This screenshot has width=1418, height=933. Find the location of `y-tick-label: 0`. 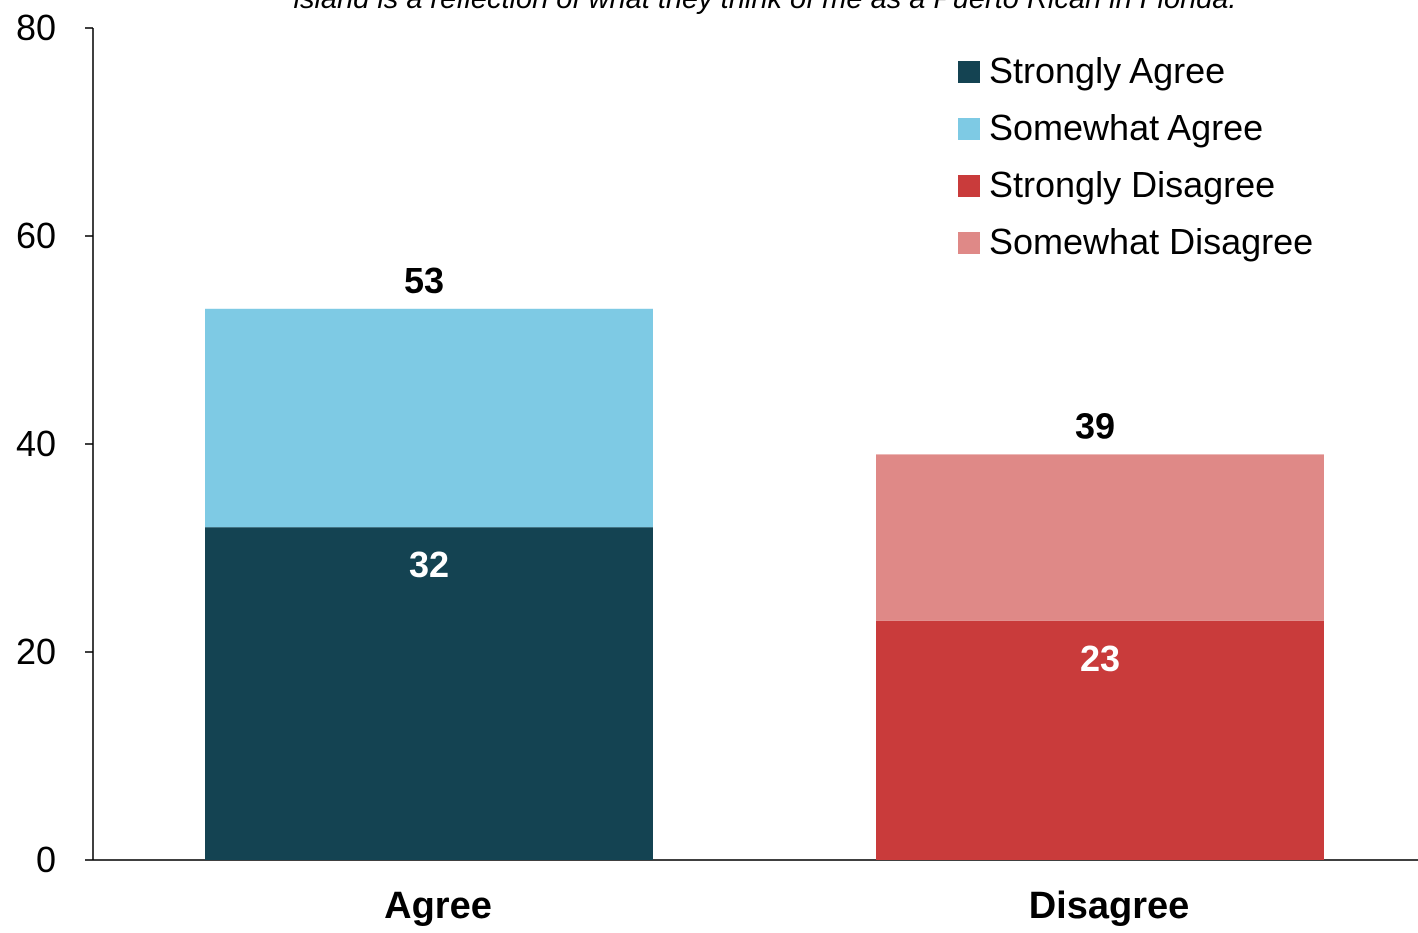

y-tick-label: 0 is located at coordinates (46, 859).